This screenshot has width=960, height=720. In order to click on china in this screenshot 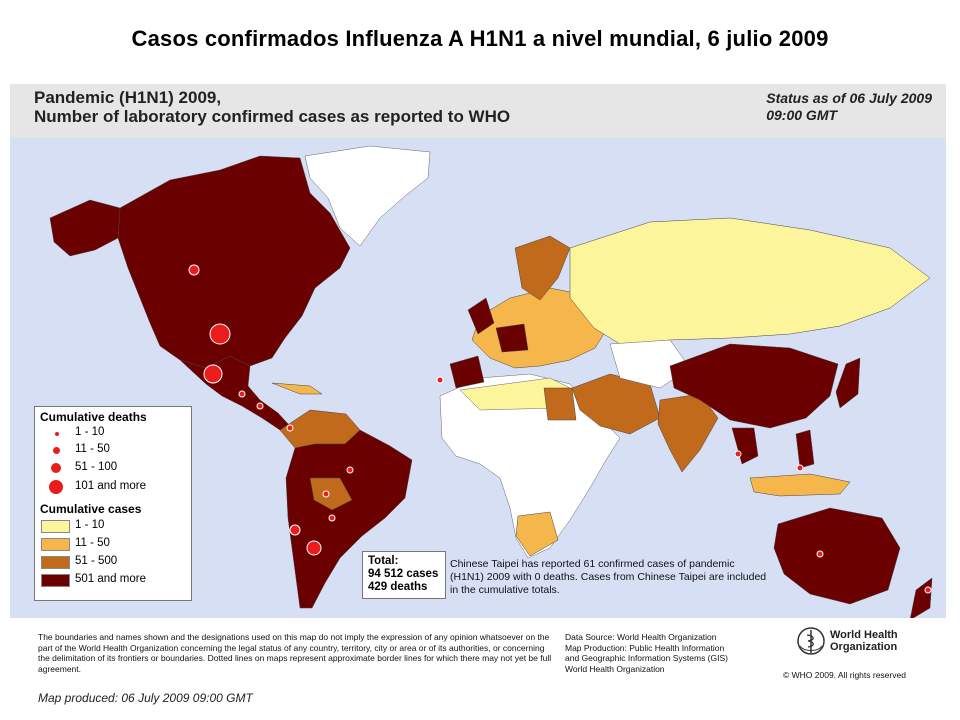, I will do `click(754, 386)`.